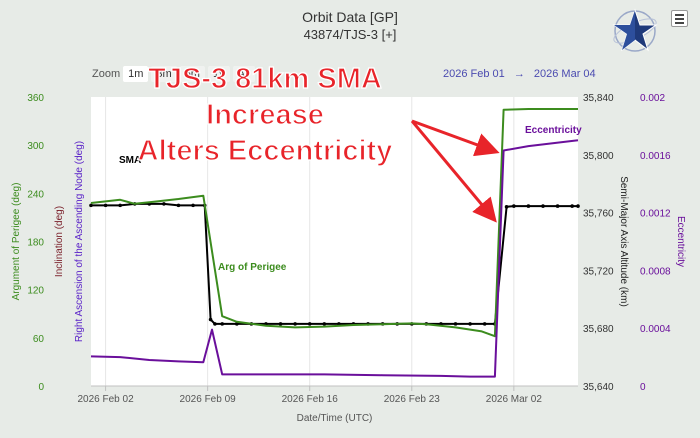 Image resolution: width=700 pixels, height=438 pixels. I want to click on x-tick-label: 2026 Mar 02, so click(514, 399).